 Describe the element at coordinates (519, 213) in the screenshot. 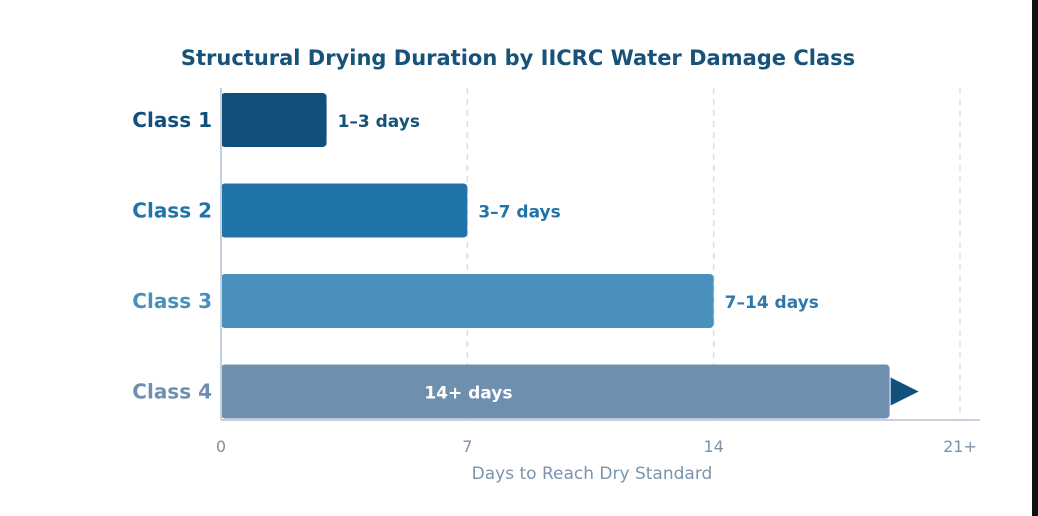

I see `bar-value-label: 3–7 days` at that location.